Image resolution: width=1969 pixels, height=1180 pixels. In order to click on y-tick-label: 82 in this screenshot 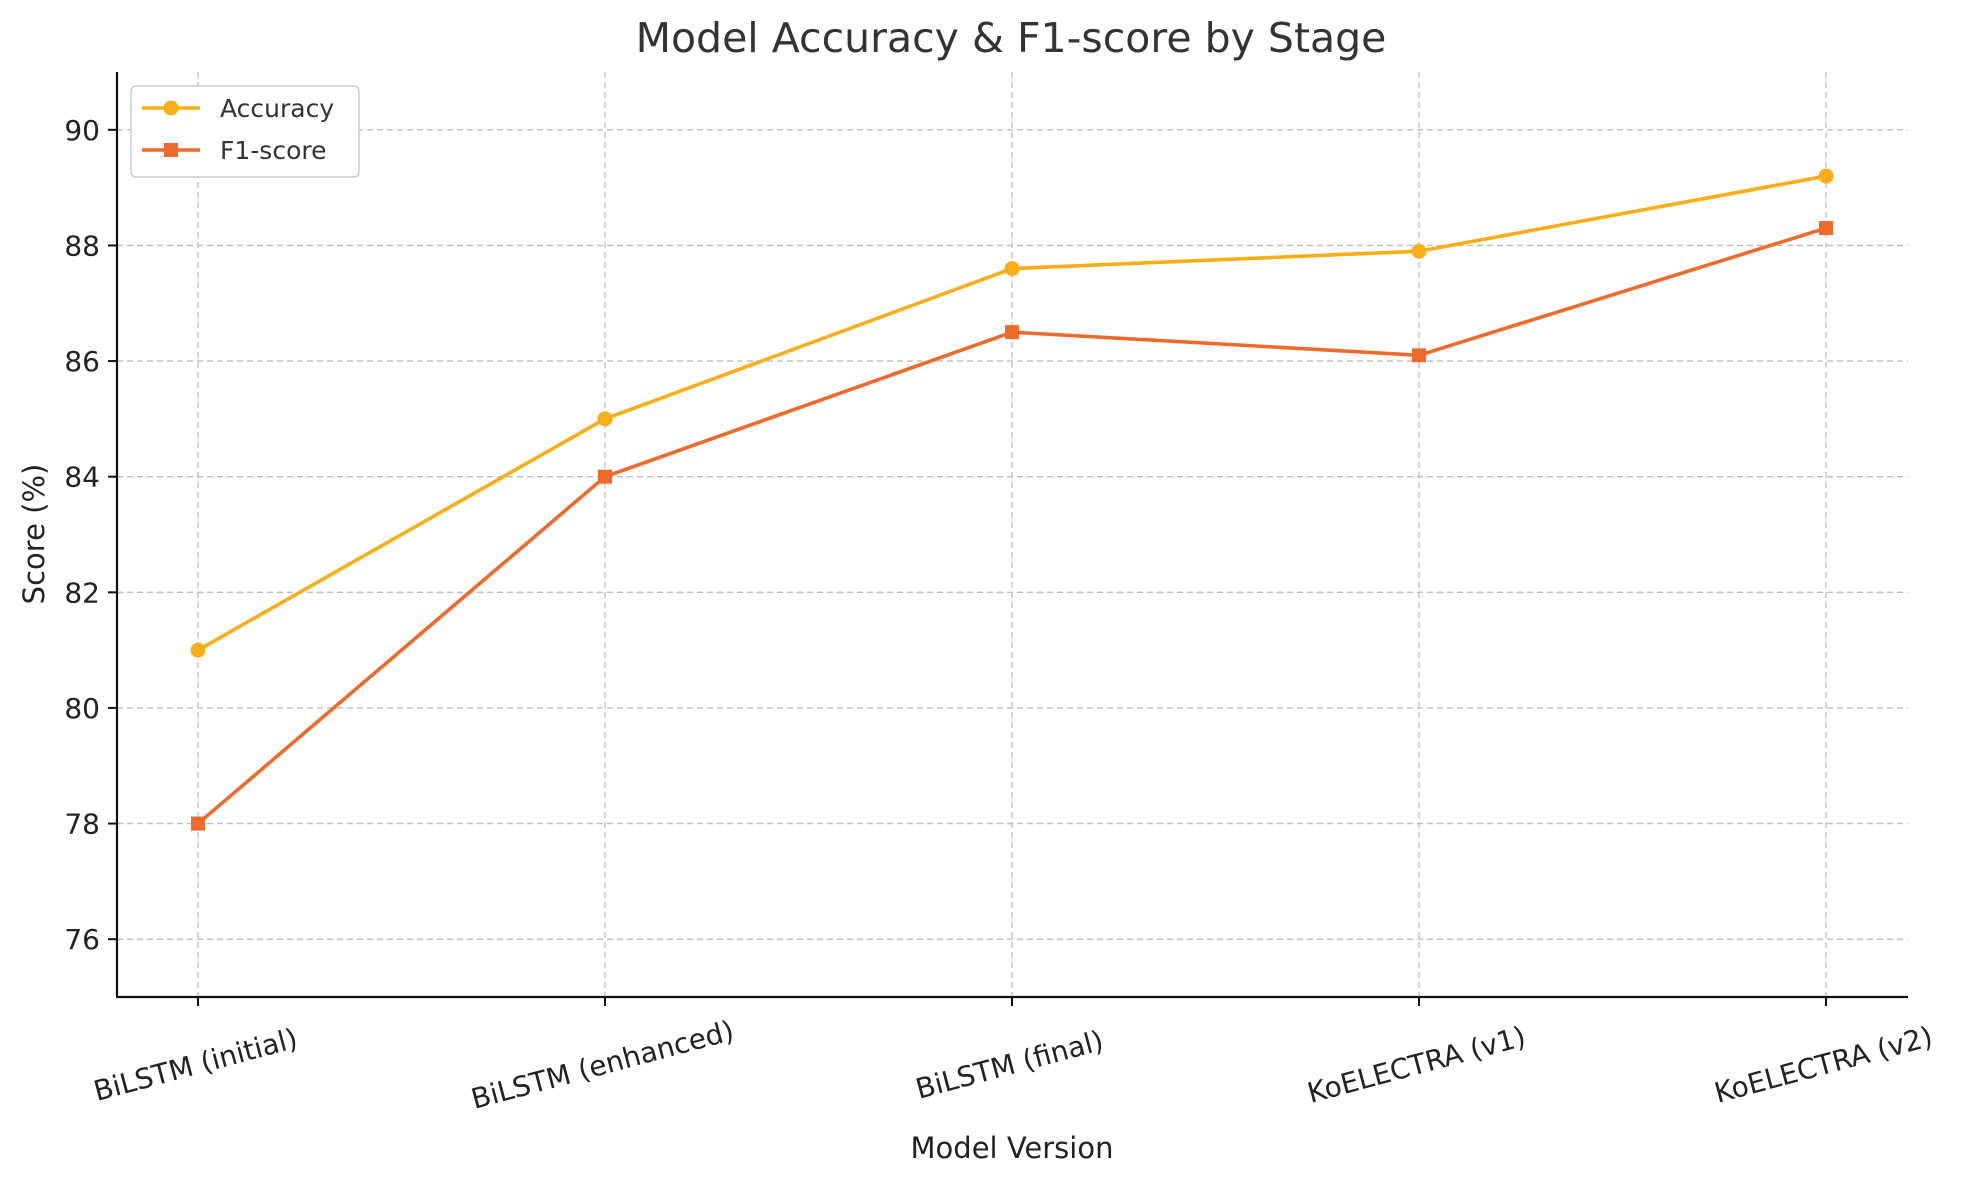, I will do `click(82, 592)`.